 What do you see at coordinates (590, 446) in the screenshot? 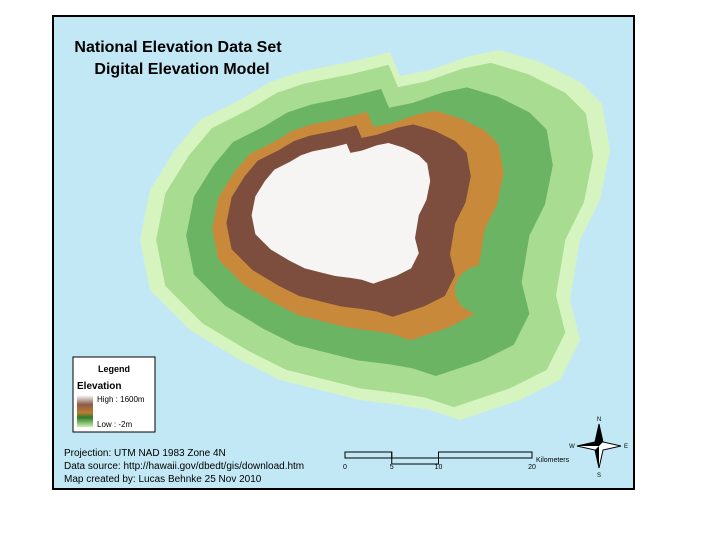
I see `compass-shade` at bounding box center [590, 446].